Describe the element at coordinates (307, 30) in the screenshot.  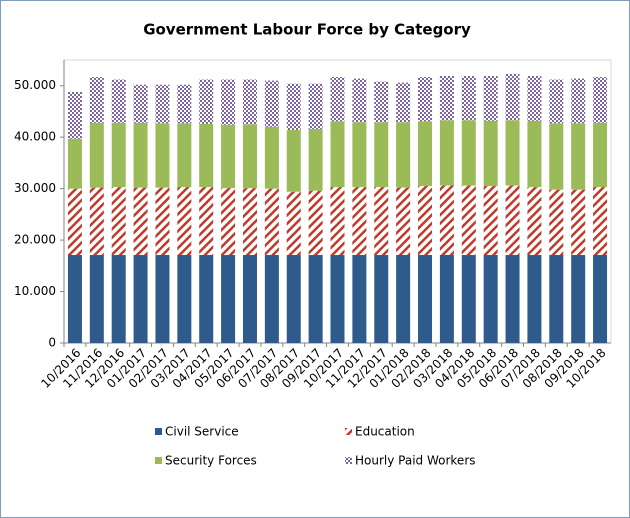
I see `chart-title: Government Labour Force by Category` at that location.